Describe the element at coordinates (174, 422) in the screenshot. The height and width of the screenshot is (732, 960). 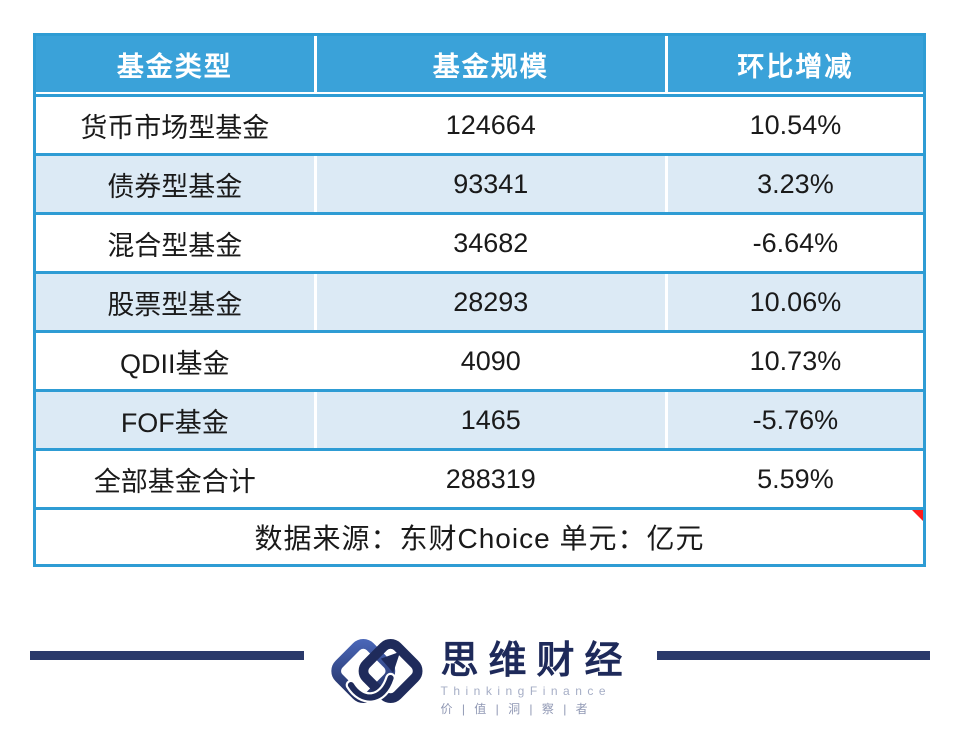
I see `cell-fund-type: FOF基金` at that location.